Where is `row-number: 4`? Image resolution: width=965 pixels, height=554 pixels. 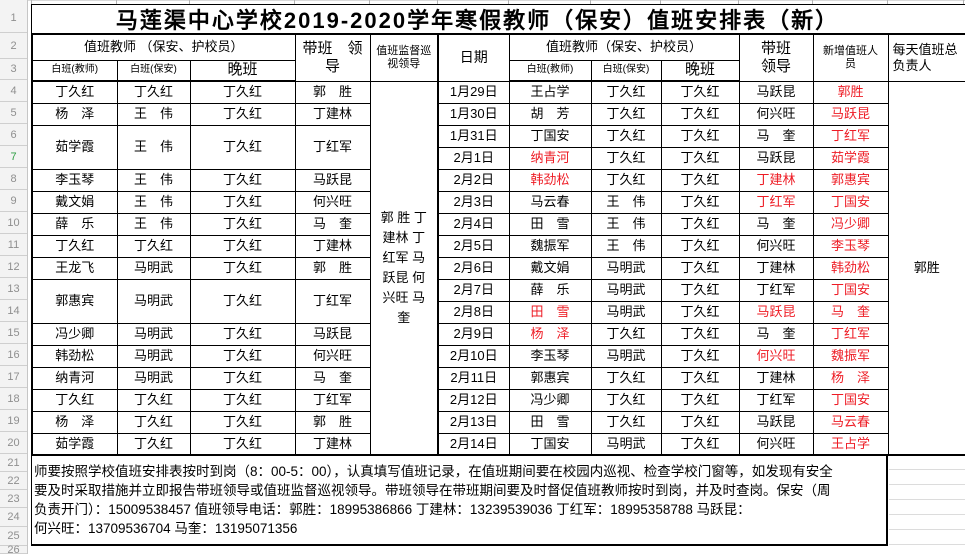
row-number: 4 is located at coordinates (13, 91).